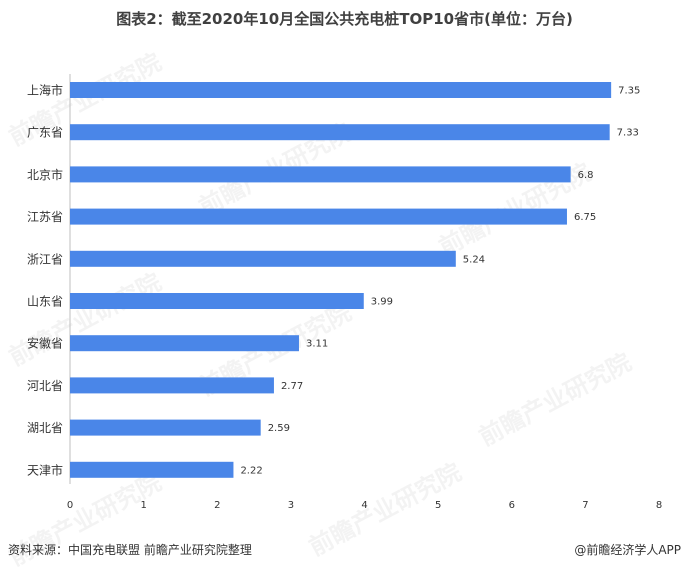 Image resolution: width=689 pixels, height=572 pixels. What do you see at coordinates (45, 302) in the screenshot?
I see `category-label: 山东省` at bounding box center [45, 302].